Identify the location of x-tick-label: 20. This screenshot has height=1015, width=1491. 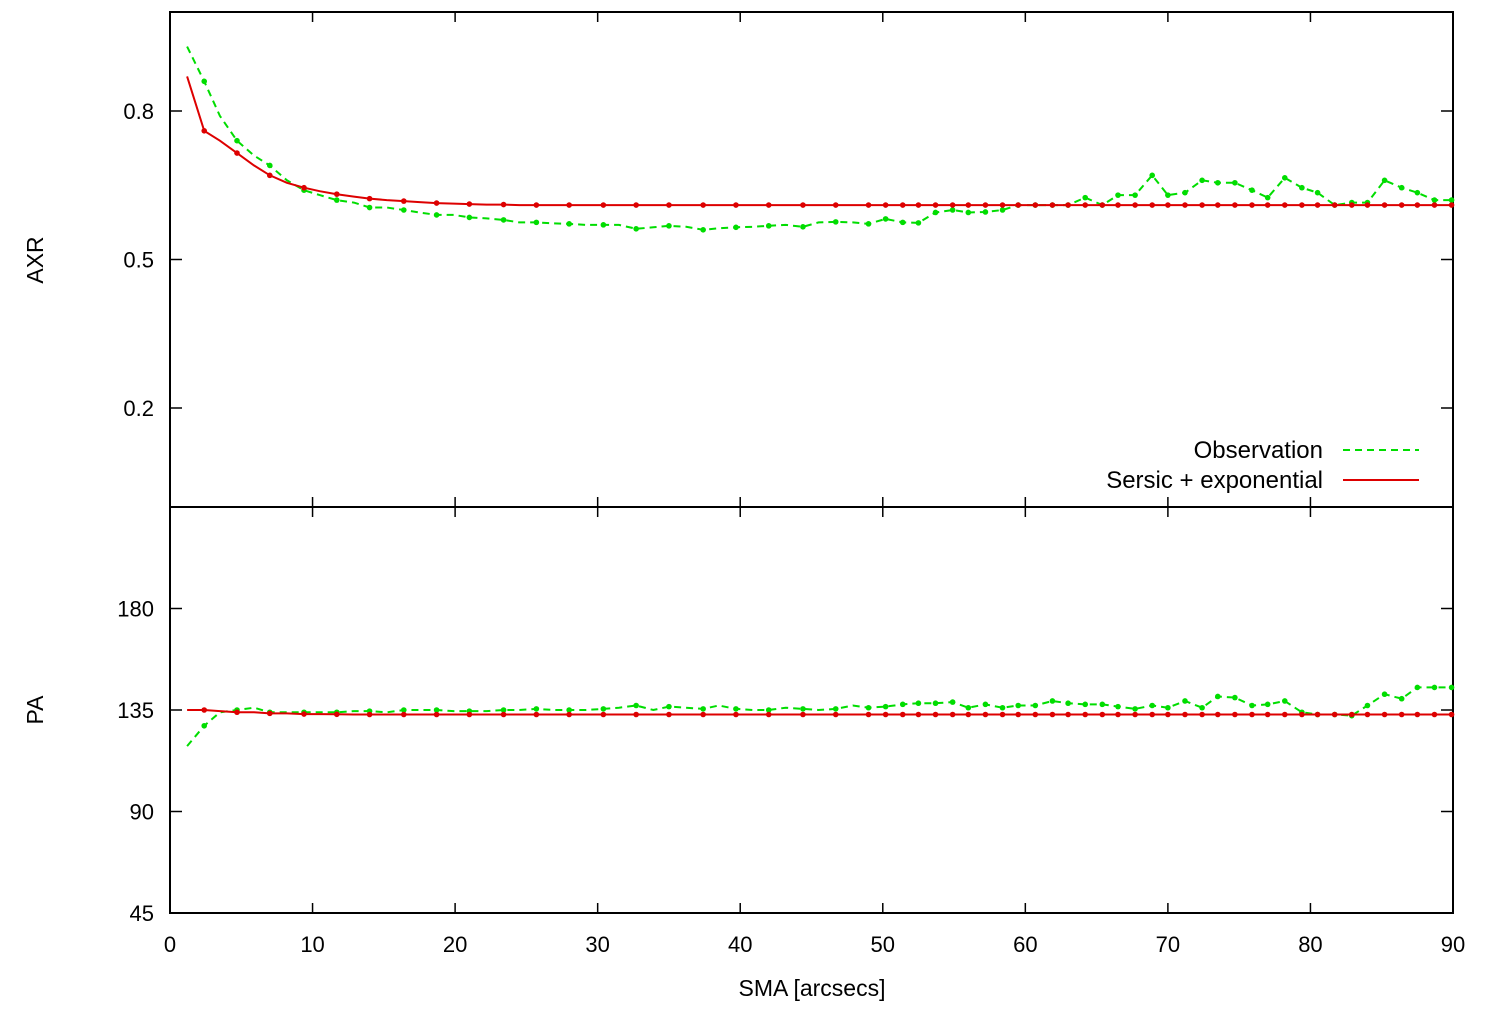
(455, 944).